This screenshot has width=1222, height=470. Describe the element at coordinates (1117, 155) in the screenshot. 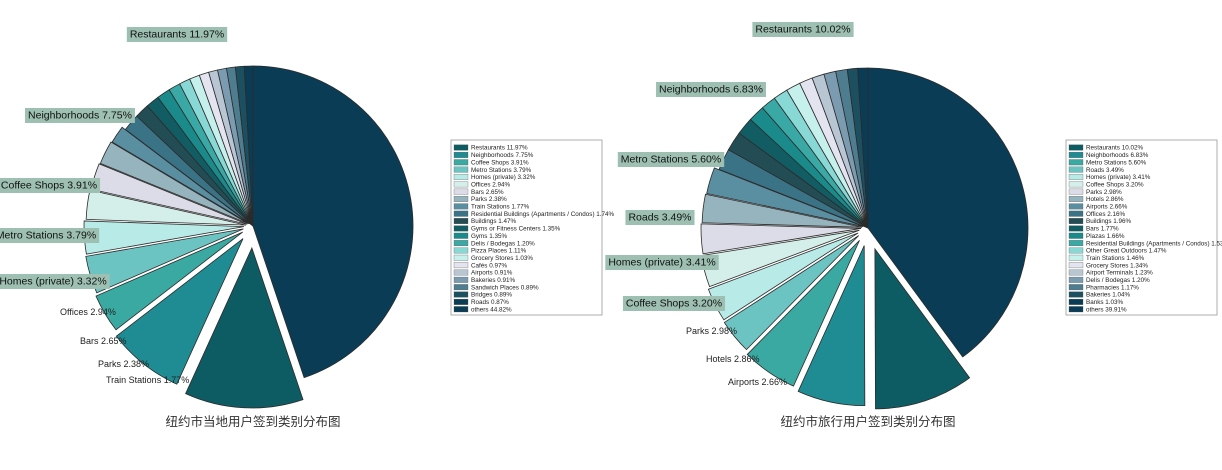

I see `legend-item-neighborhoods: Neighborhoods 6.83%` at that location.